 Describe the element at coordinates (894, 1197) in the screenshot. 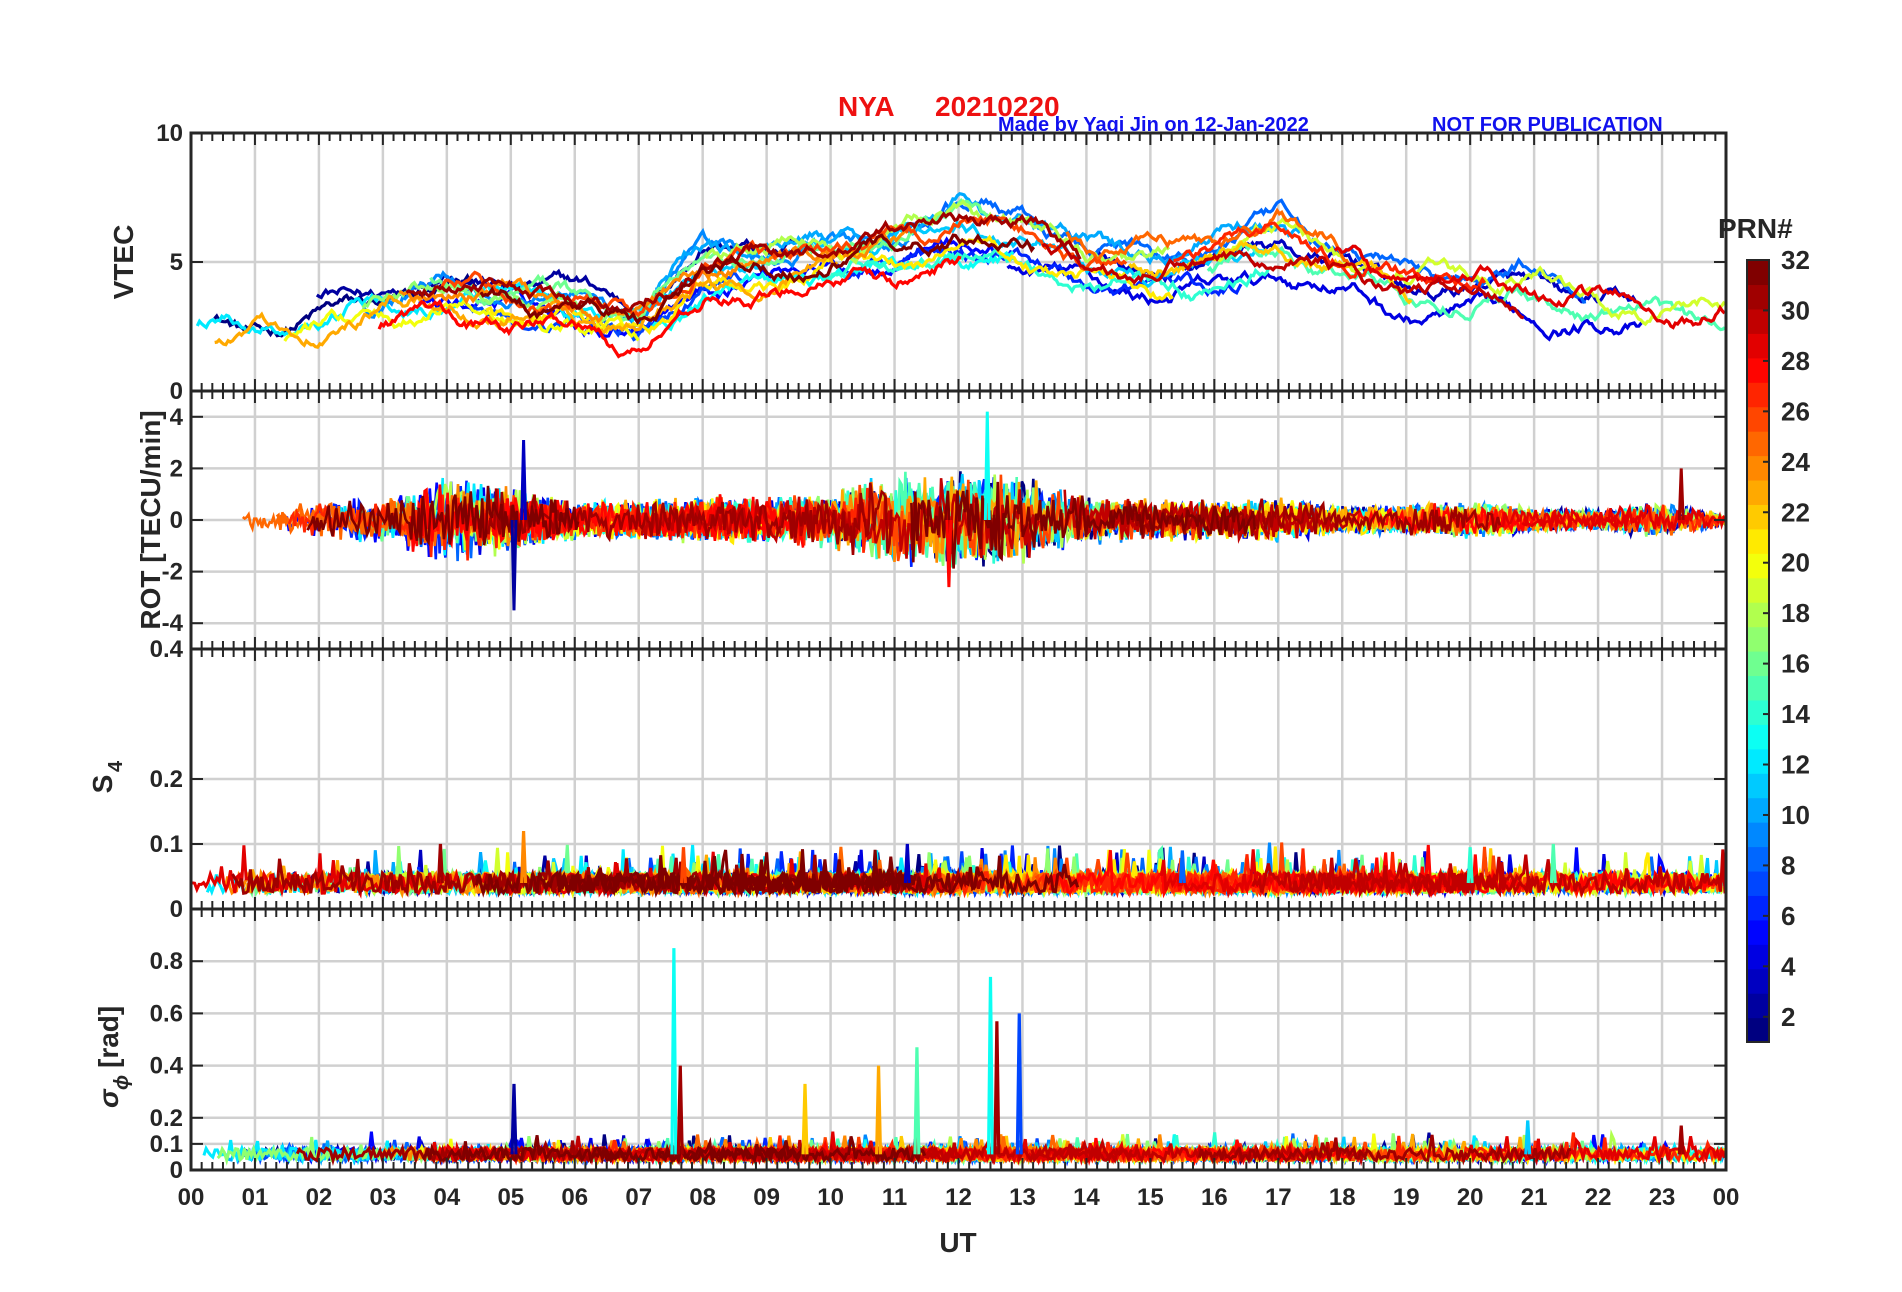

I see `x-tick-label: 11` at that location.